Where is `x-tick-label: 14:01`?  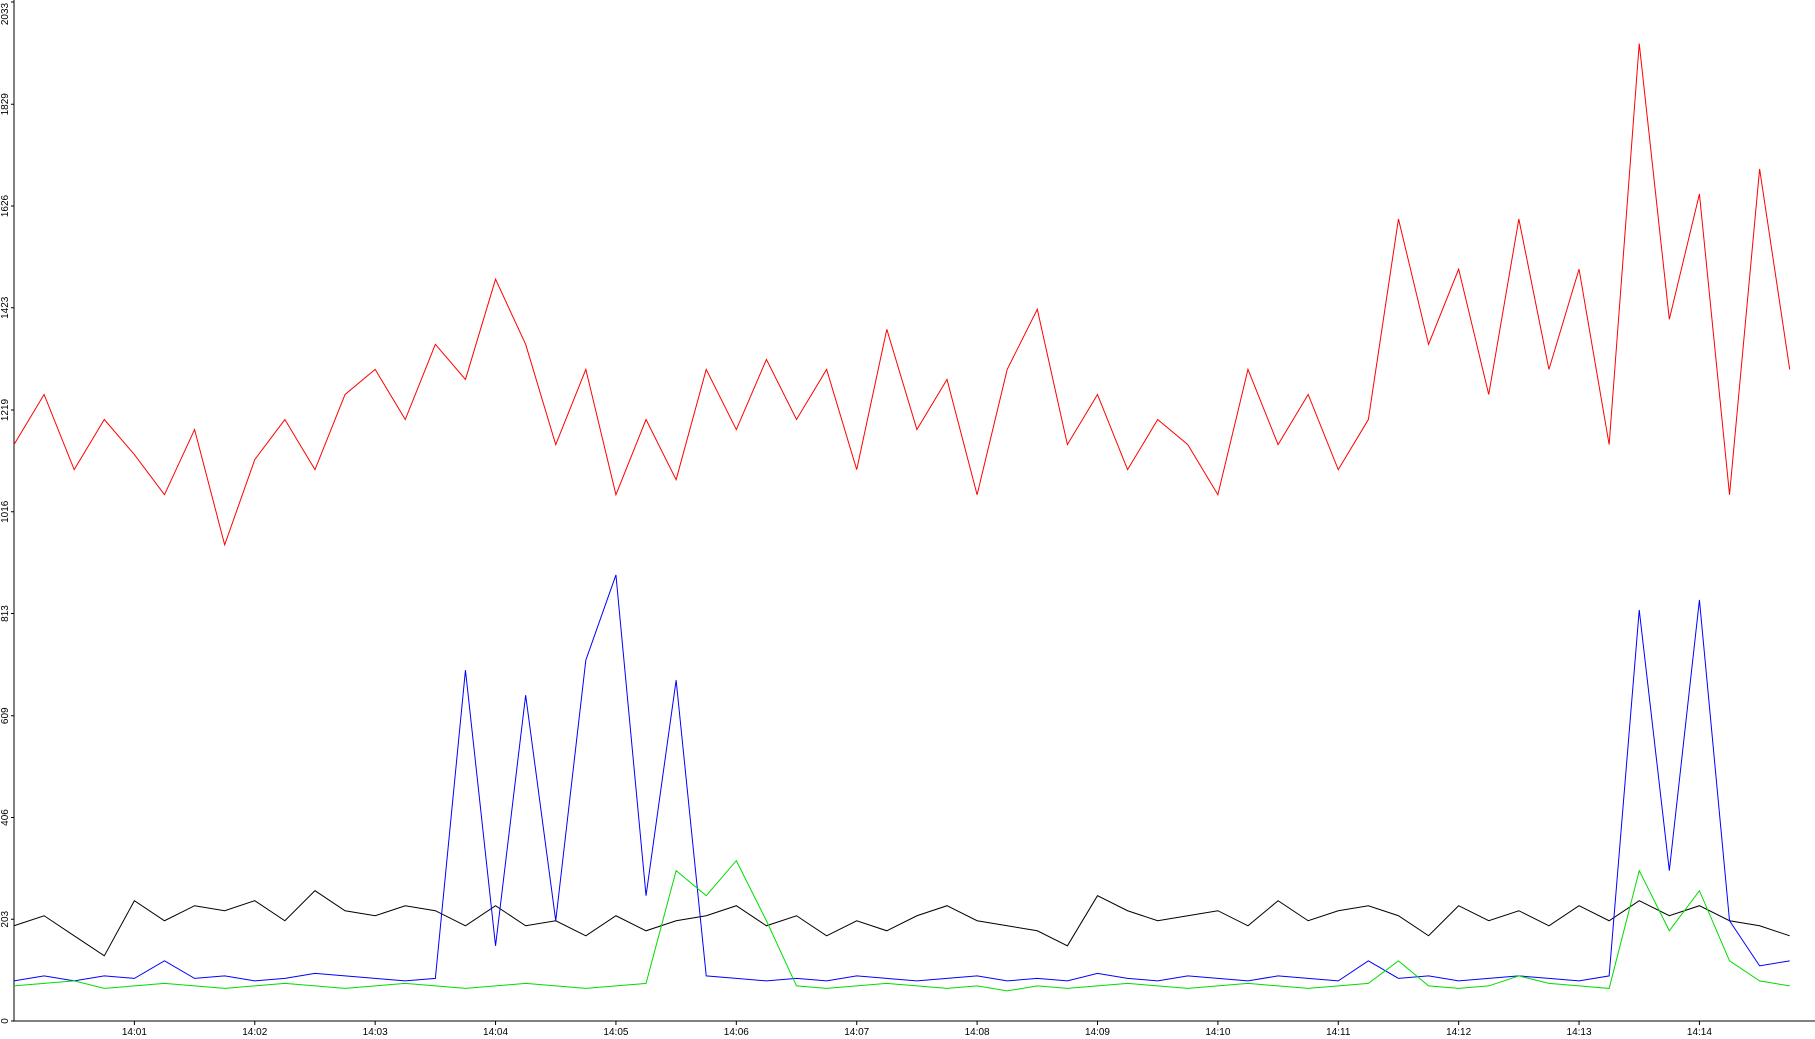
x-tick-label: 14:01 is located at coordinates (134, 1032).